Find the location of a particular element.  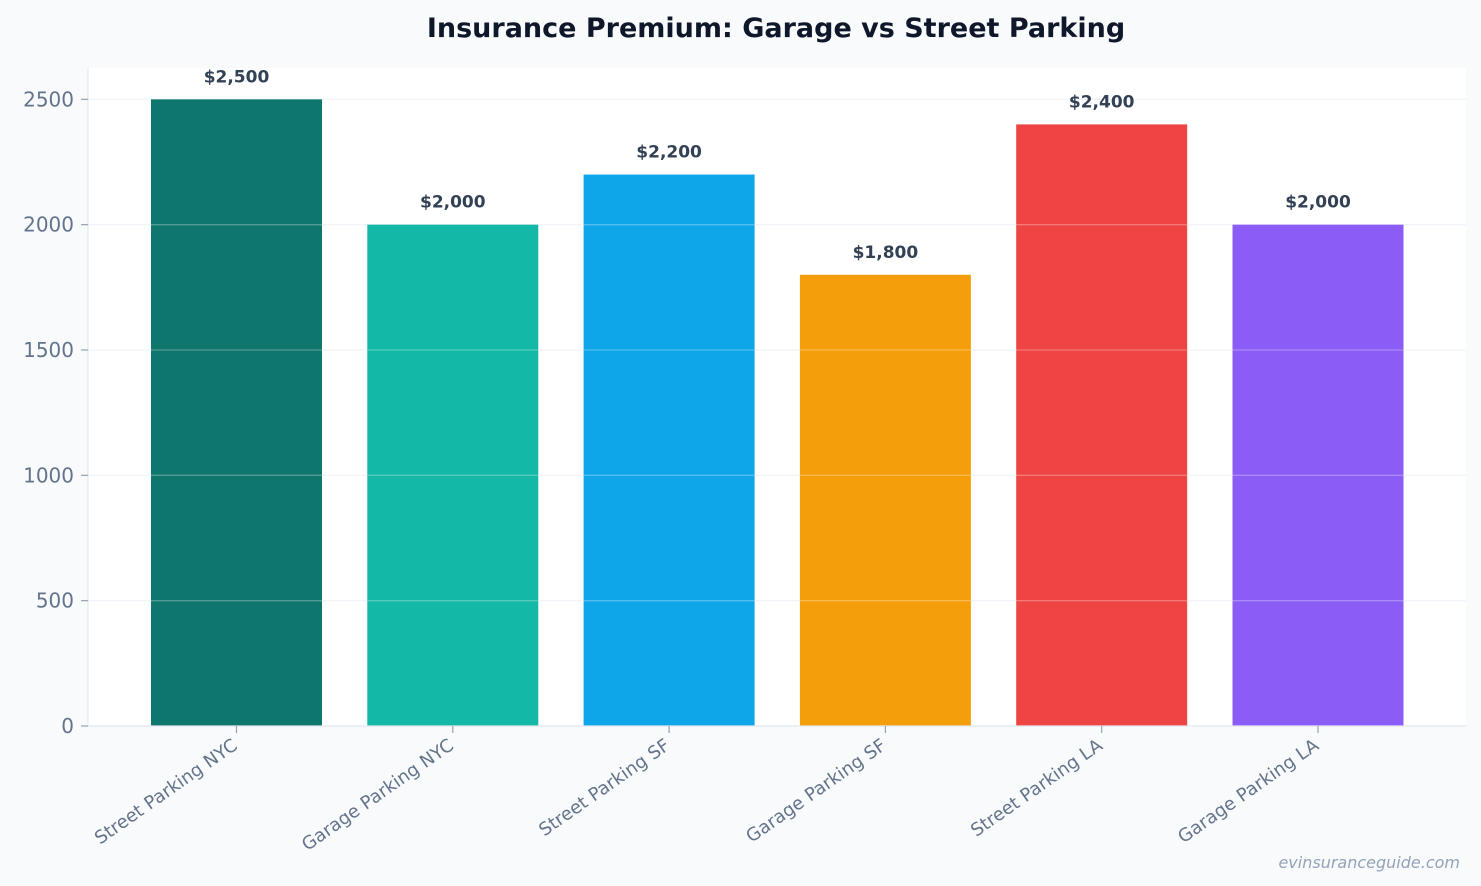

y-tick-label: 1500 is located at coordinates (48, 350).